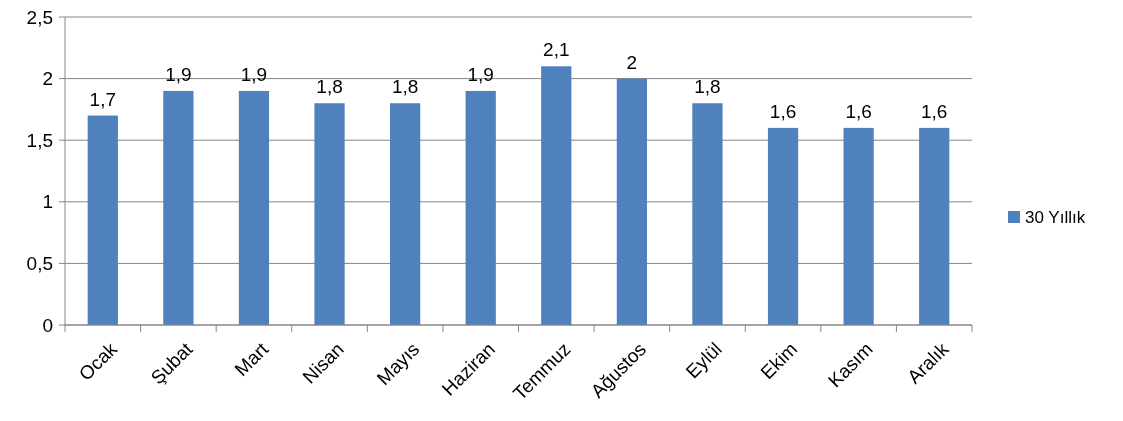 The height and width of the screenshot is (421, 1123). Describe the element at coordinates (47, 325) in the screenshot. I see `y-tick-label: 0` at that location.